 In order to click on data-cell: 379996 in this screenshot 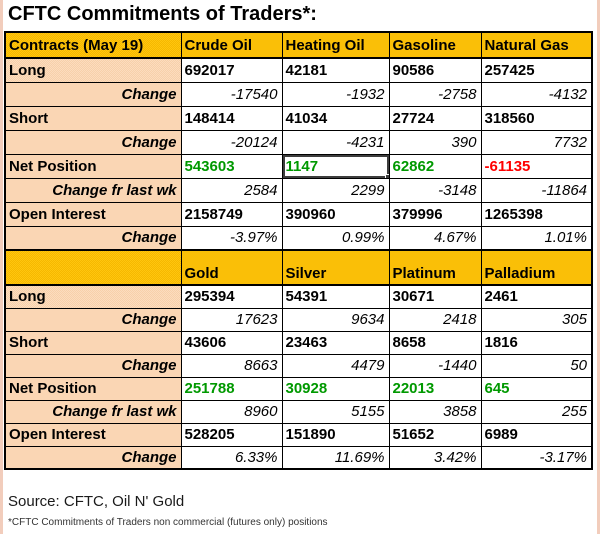, I will do `click(435, 214)`.